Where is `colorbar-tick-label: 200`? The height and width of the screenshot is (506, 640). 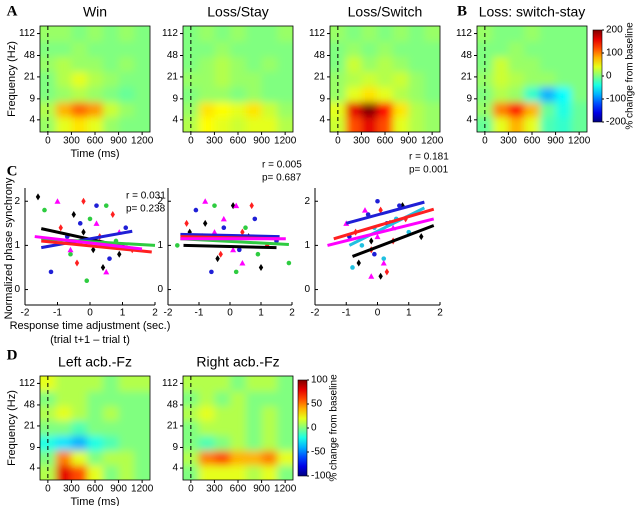
colorbar-tick-label: 200 is located at coordinates (614, 30).